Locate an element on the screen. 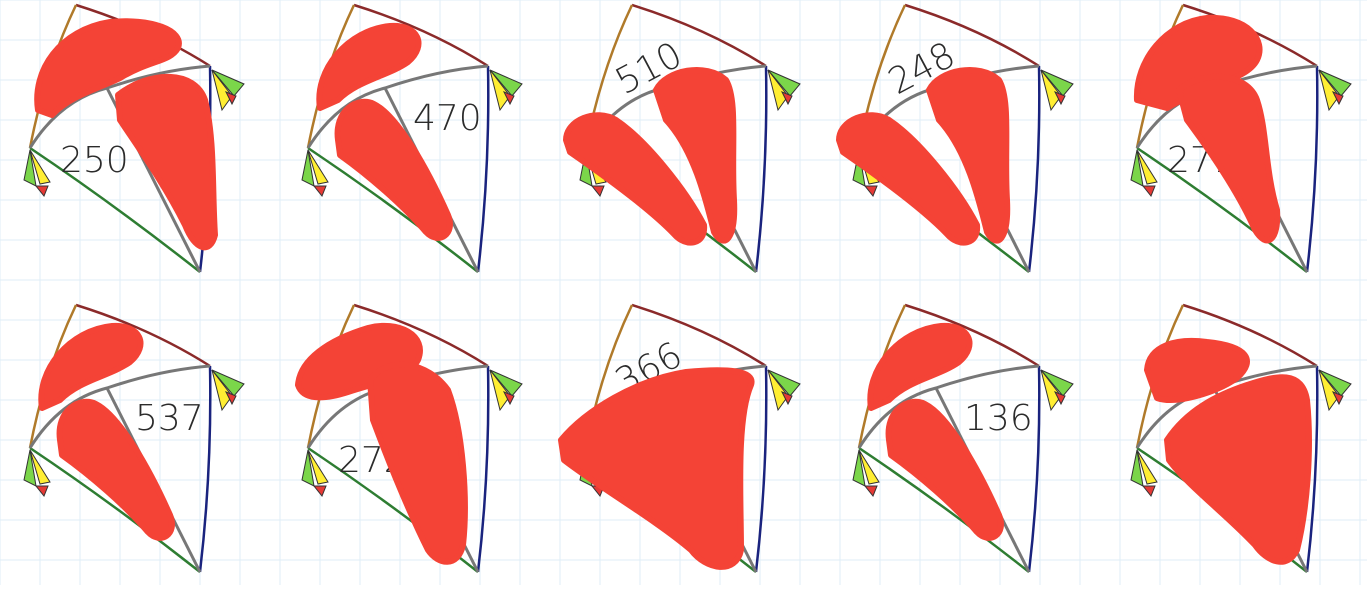  tile-figure: 470 is located at coordinates (412, 138).